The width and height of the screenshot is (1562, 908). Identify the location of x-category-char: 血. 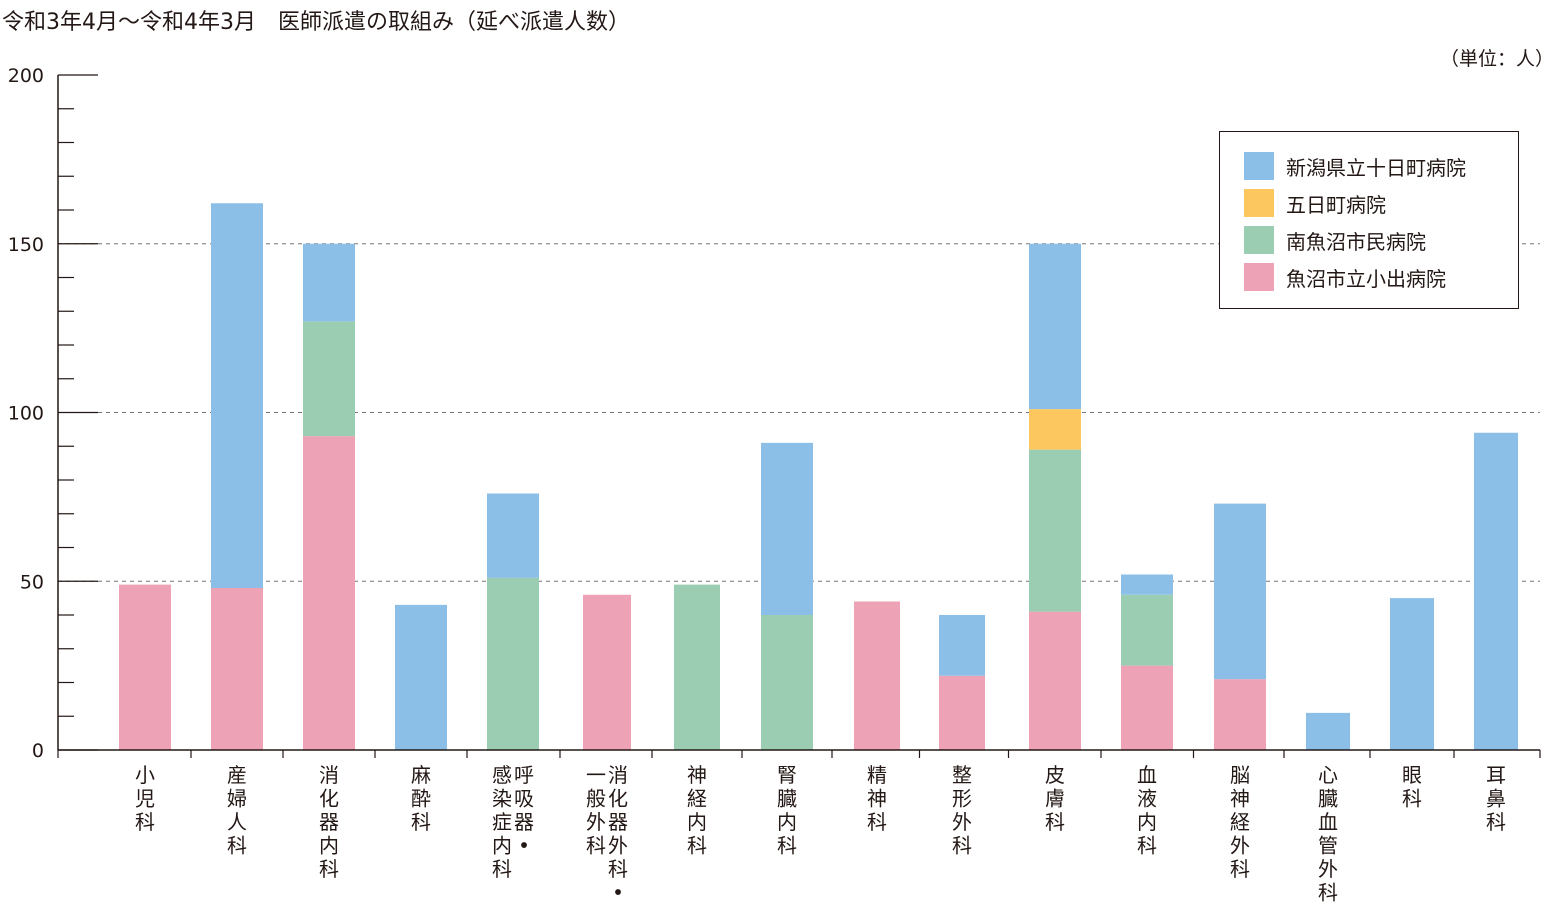
(1147, 775).